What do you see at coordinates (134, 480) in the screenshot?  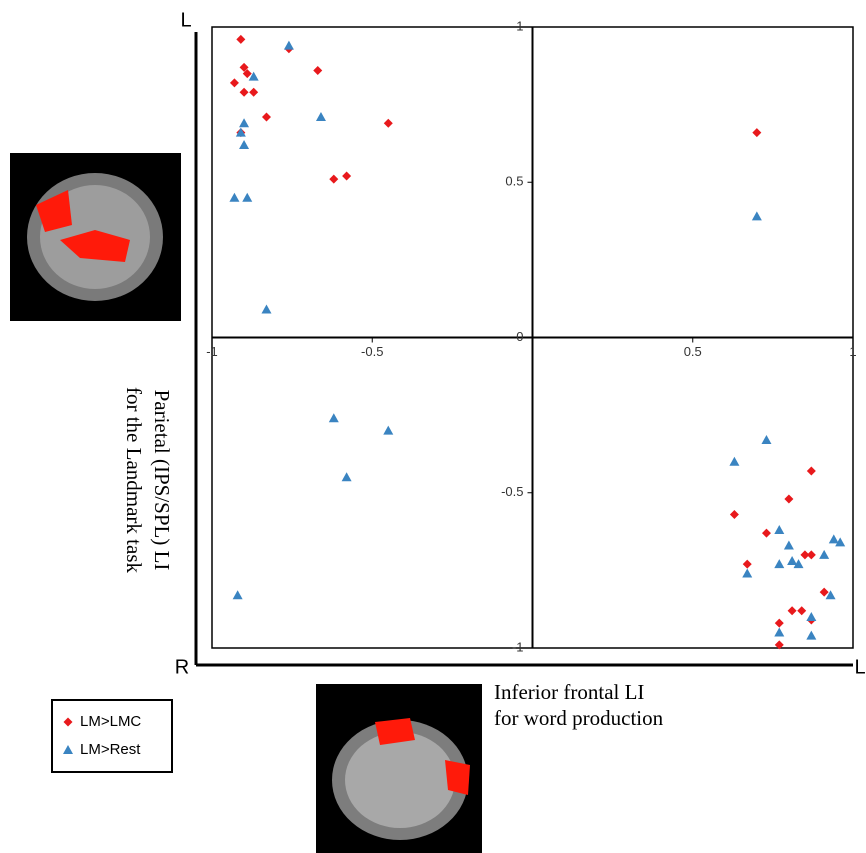 I see `y-axis-title: for the Landmark task` at bounding box center [134, 480].